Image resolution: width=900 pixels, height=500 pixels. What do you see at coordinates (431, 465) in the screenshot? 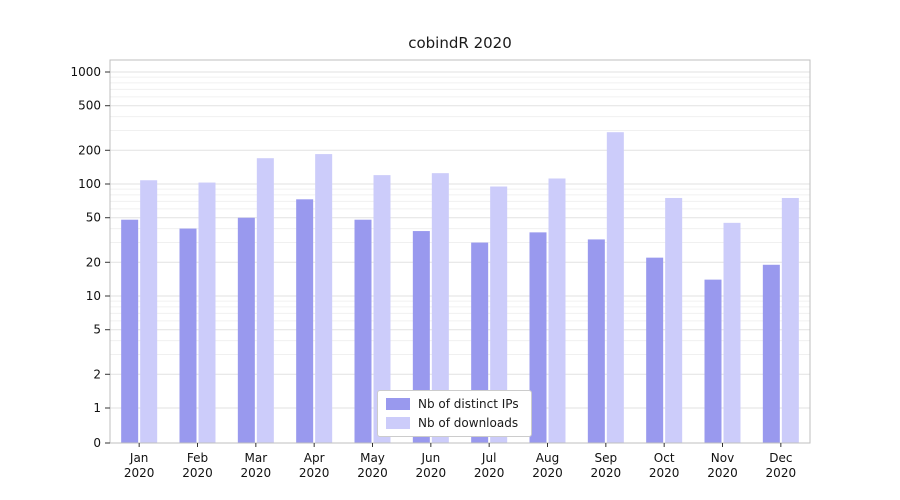
I see `x-tick-label: Jun 2020` at bounding box center [431, 465].